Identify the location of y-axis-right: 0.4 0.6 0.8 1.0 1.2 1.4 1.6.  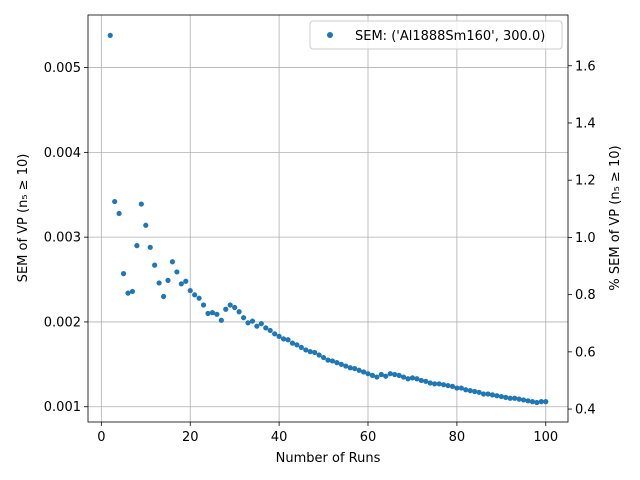
(582, 238).